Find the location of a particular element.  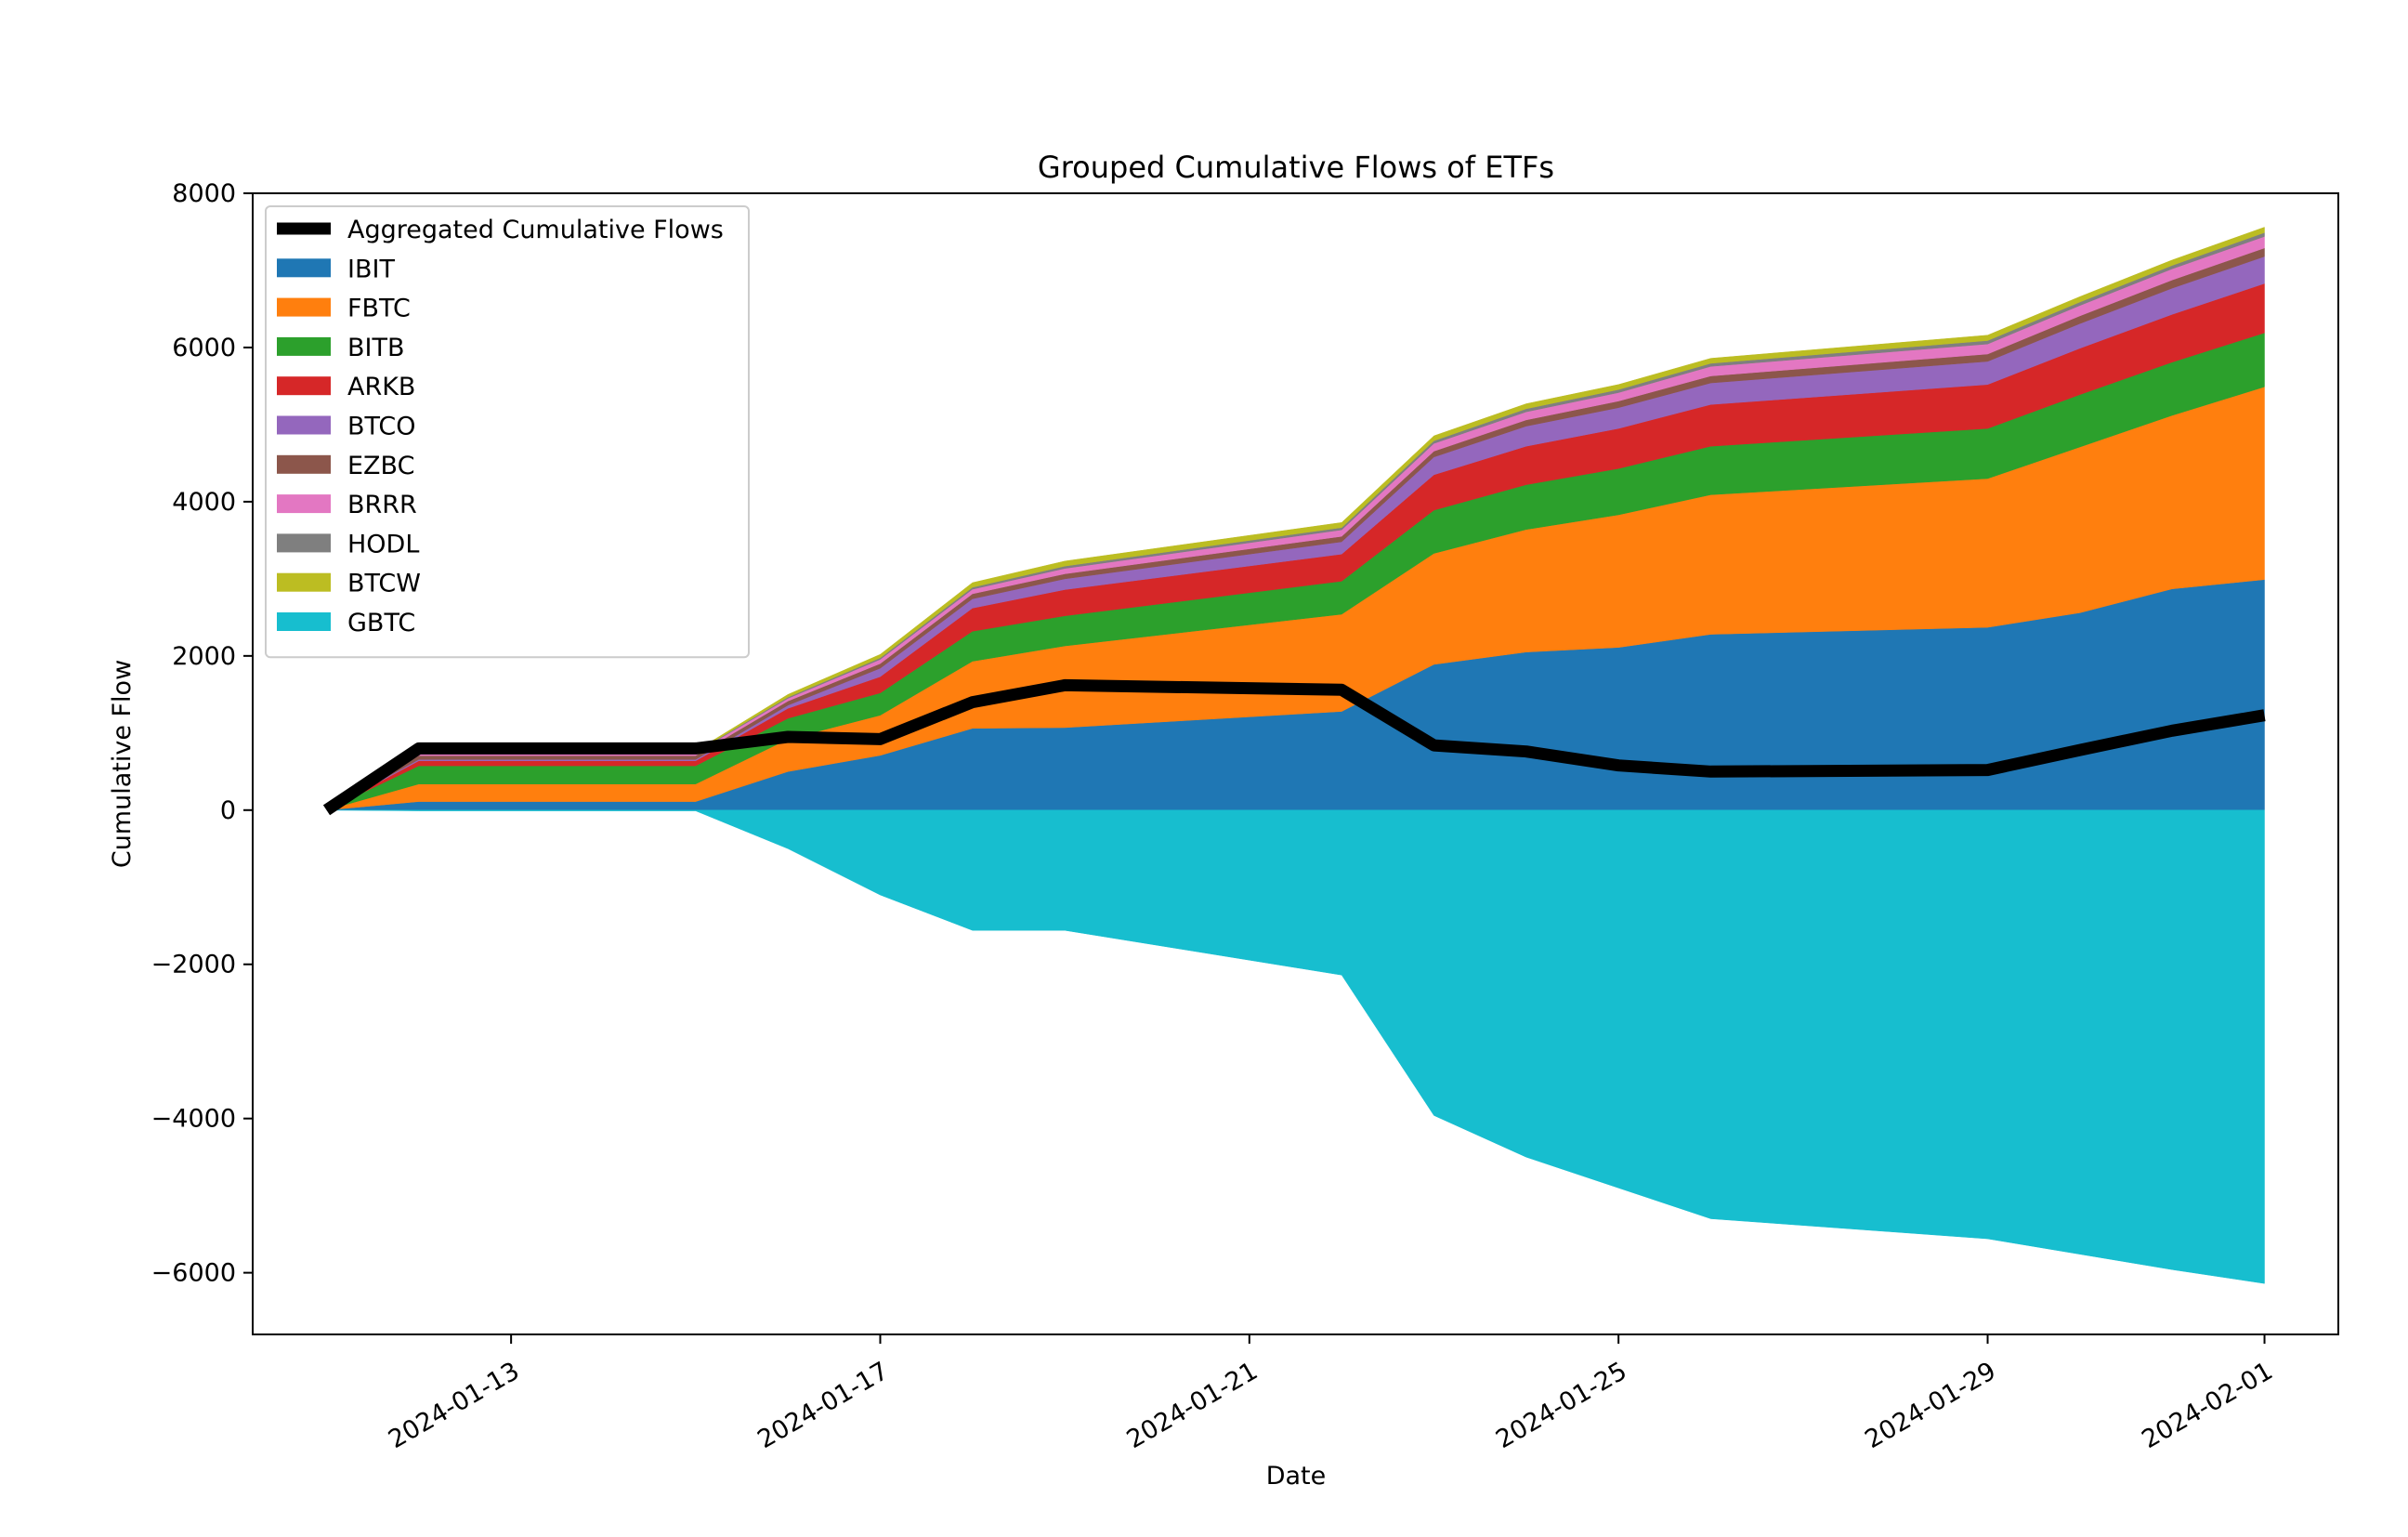

y-axis: −6000 −4000 −2000 0 2000 4000 6000 8000 is located at coordinates (202, 733).